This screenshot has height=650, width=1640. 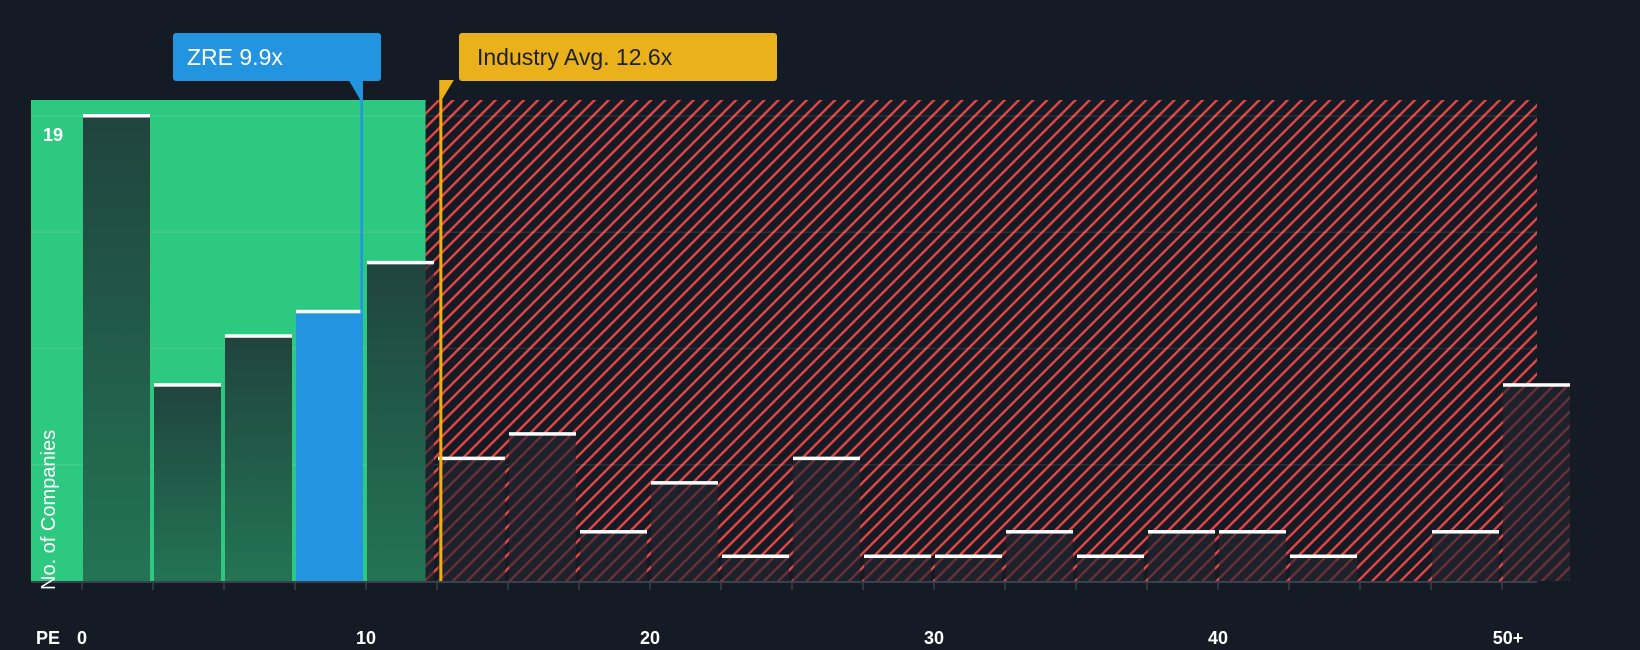 What do you see at coordinates (446, 92) in the screenshot?
I see `industry-callout-pointer` at bounding box center [446, 92].